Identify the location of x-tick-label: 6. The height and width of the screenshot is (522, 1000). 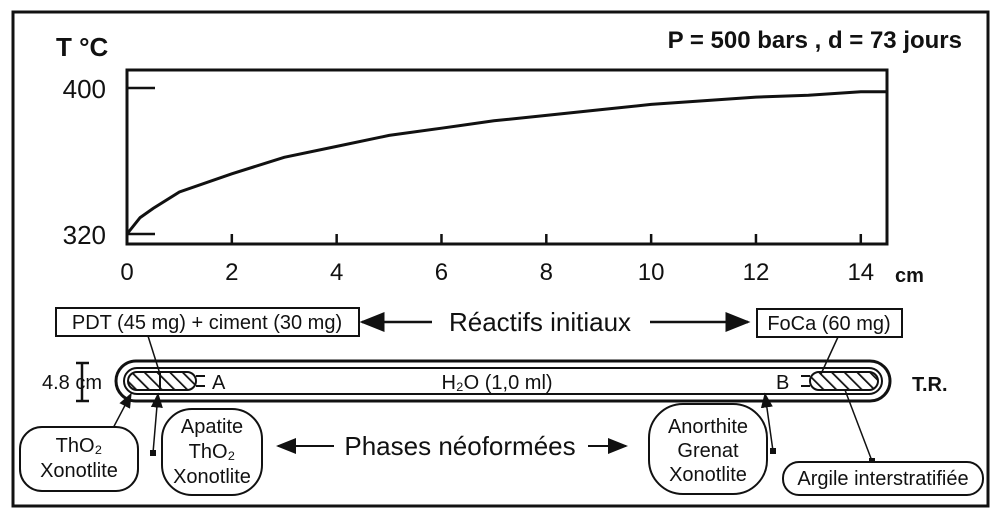
(441, 272).